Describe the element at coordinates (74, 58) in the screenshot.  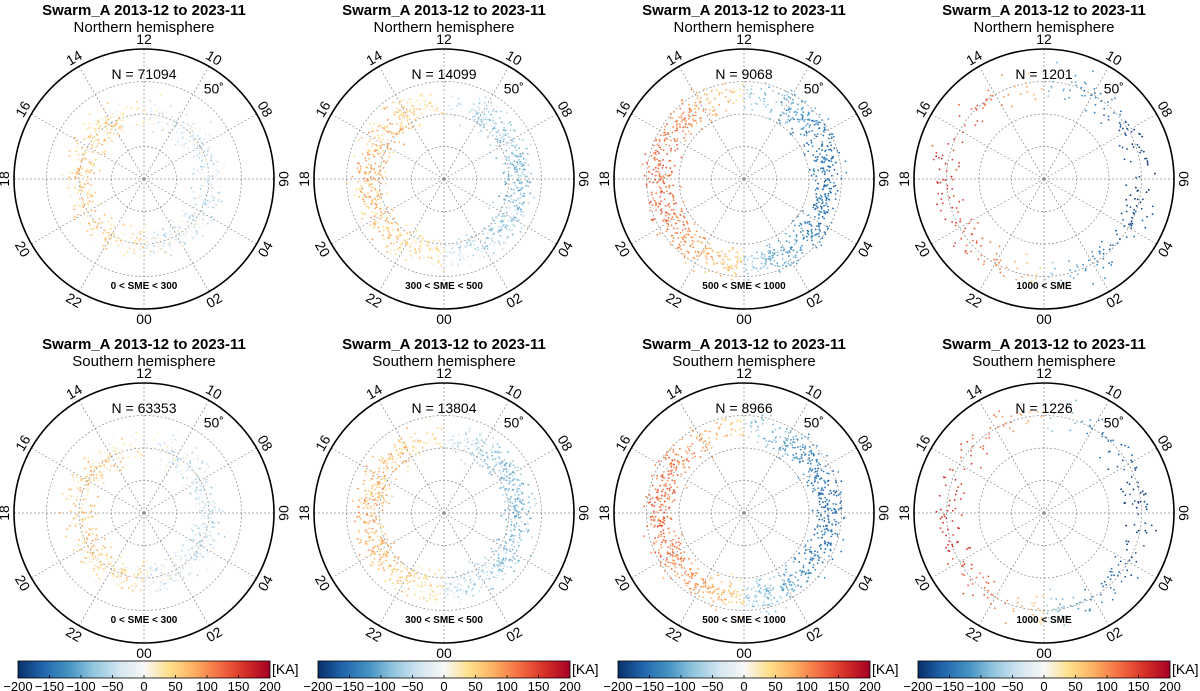
I see `mlt-tick-label: 14` at that location.